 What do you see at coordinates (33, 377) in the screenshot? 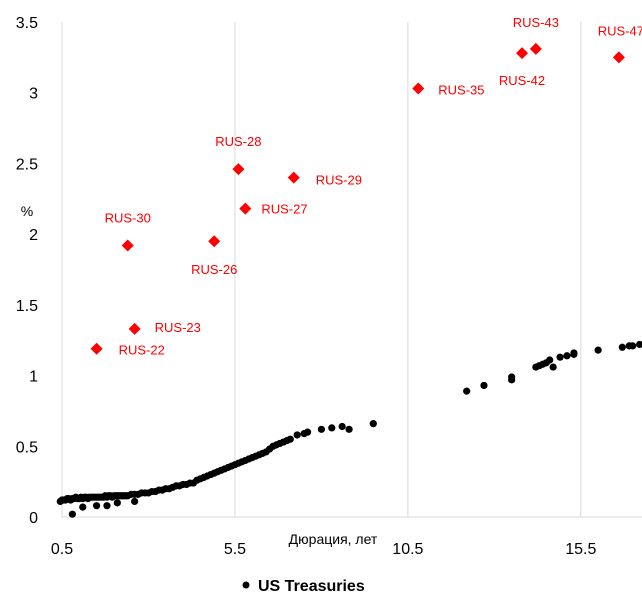
I see `y-tick-label: 1` at bounding box center [33, 377].